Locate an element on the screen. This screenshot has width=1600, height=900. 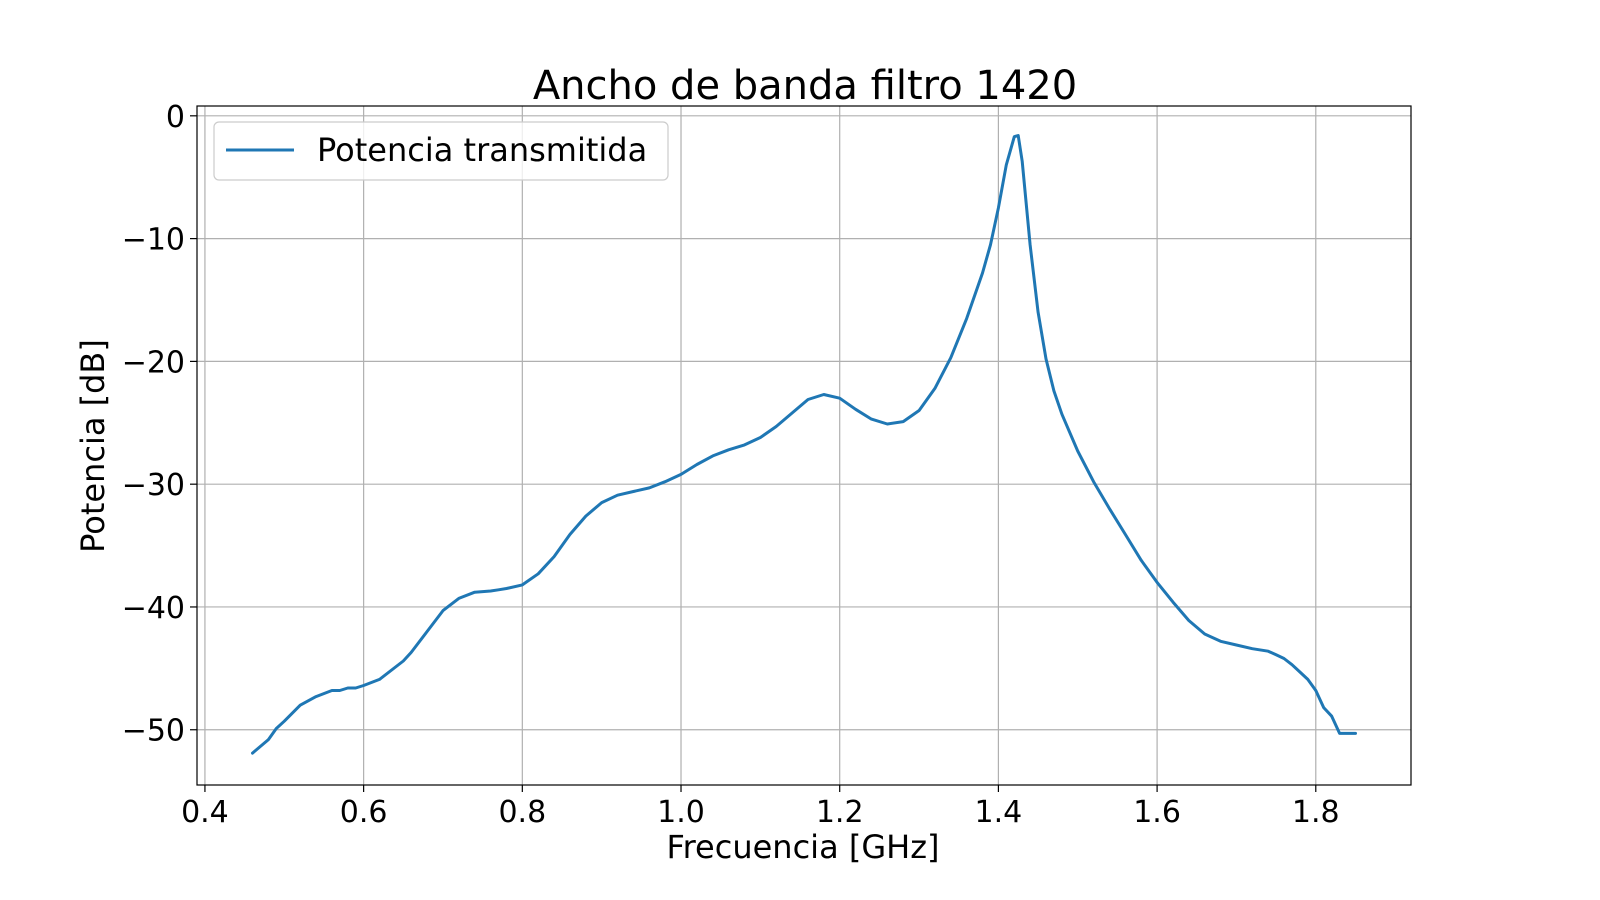
x-tick-label: 1.4 is located at coordinates (999, 812).